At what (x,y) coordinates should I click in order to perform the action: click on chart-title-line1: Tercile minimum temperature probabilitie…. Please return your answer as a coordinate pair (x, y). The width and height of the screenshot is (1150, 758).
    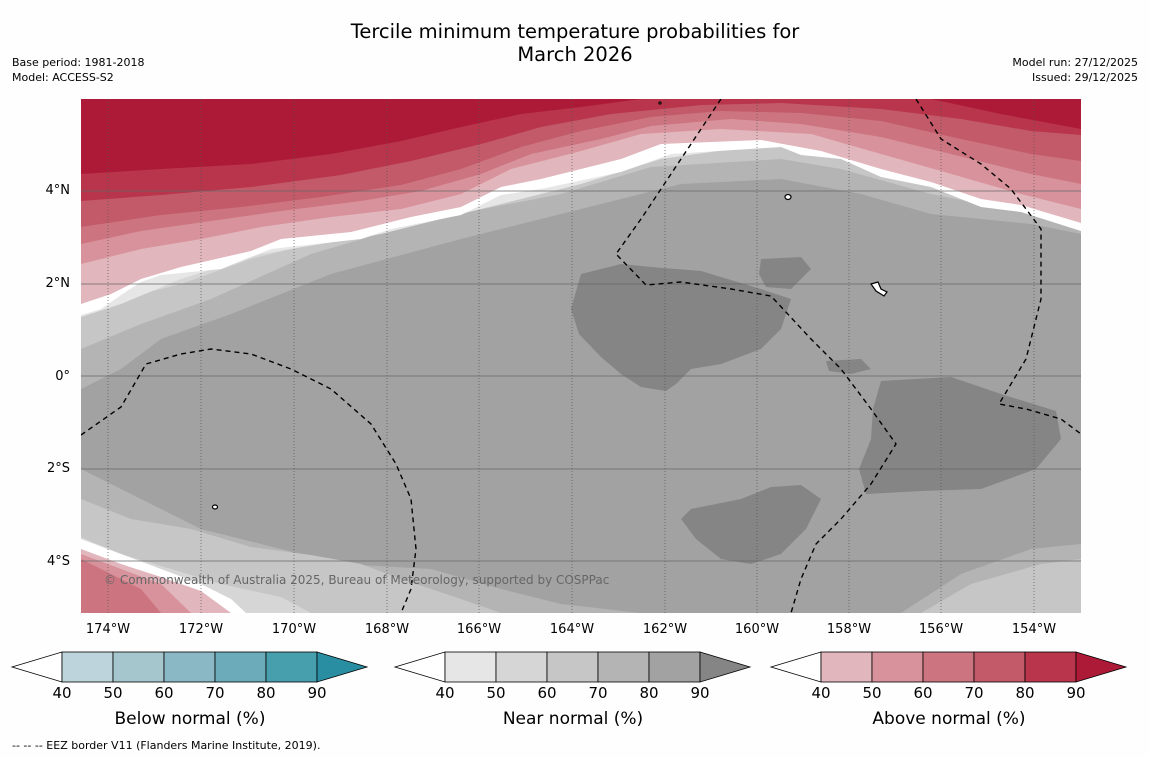
    Looking at the image, I should click on (575, 31).